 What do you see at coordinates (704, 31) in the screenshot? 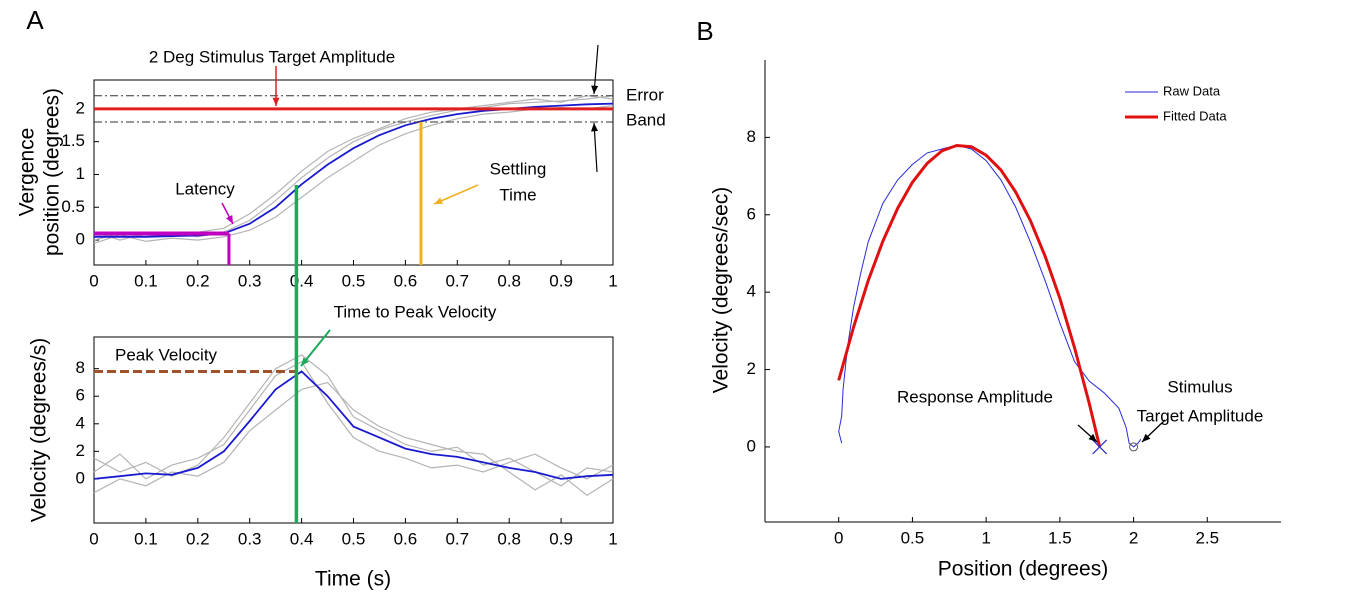
I see `panel-label: B` at bounding box center [704, 31].